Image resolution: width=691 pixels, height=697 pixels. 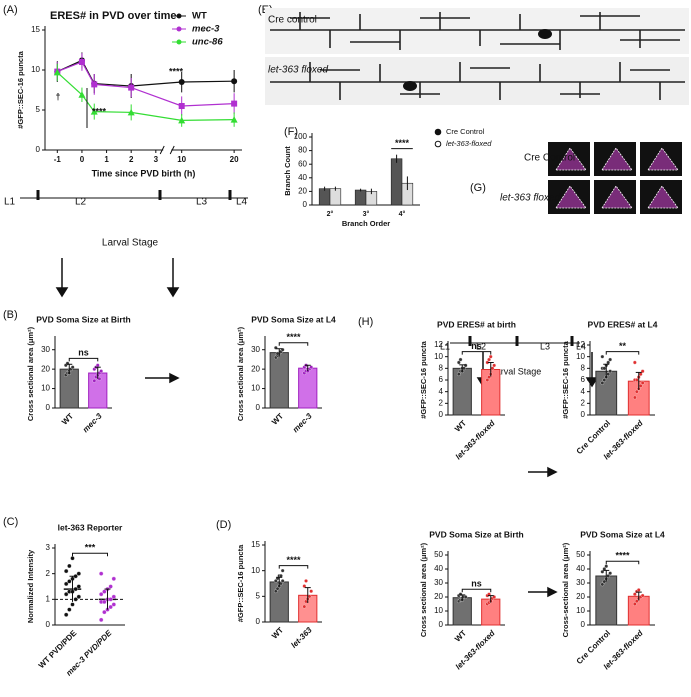 What do you see at coordinates (617, 178) in the screenshot?
I see `soma-outline` at bounding box center [617, 178].